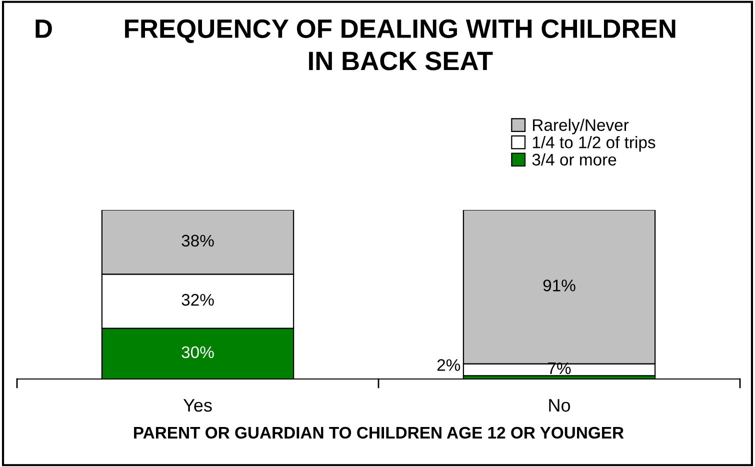  What do you see at coordinates (448, 365) in the screenshot?
I see `data-label: 2%` at bounding box center [448, 365].